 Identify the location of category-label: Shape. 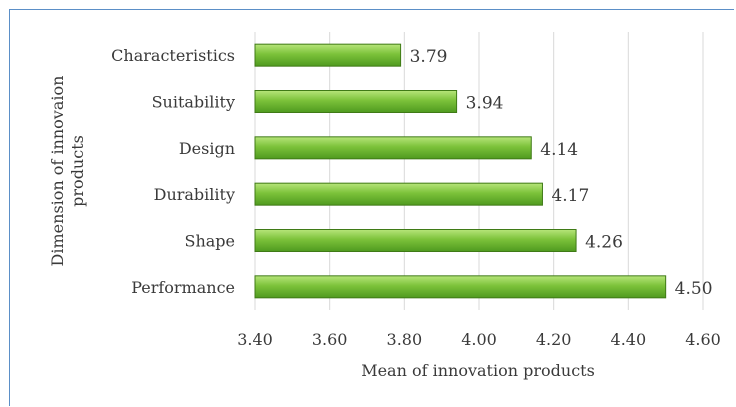
(209, 241).